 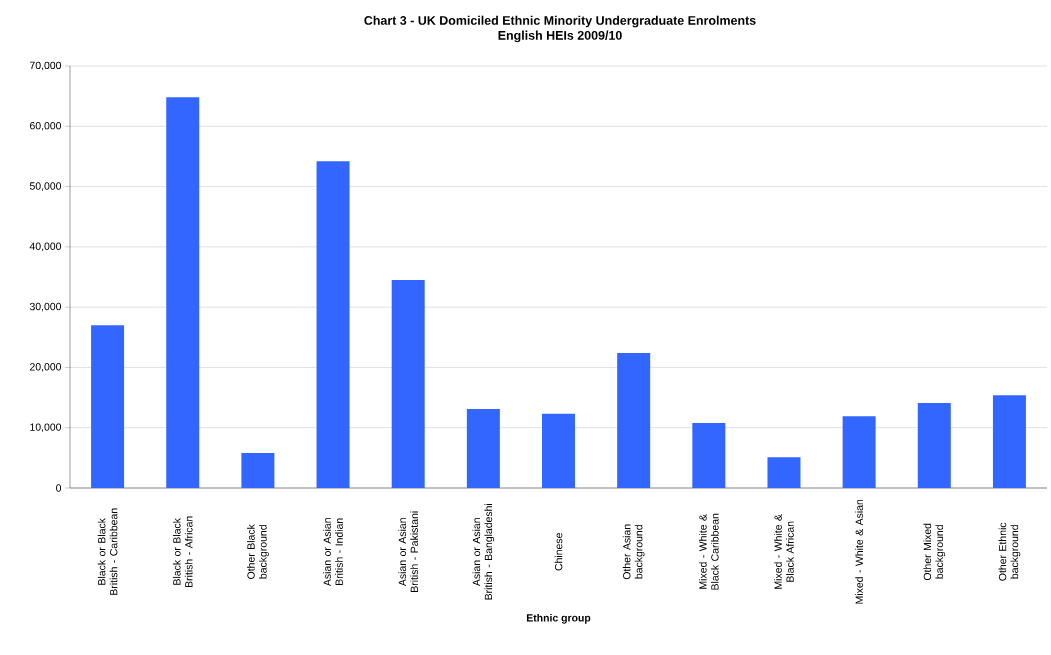 What do you see at coordinates (633, 552) in the screenshot?
I see `x-tick-label: Other Asian background` at bounding box center [633, 552].